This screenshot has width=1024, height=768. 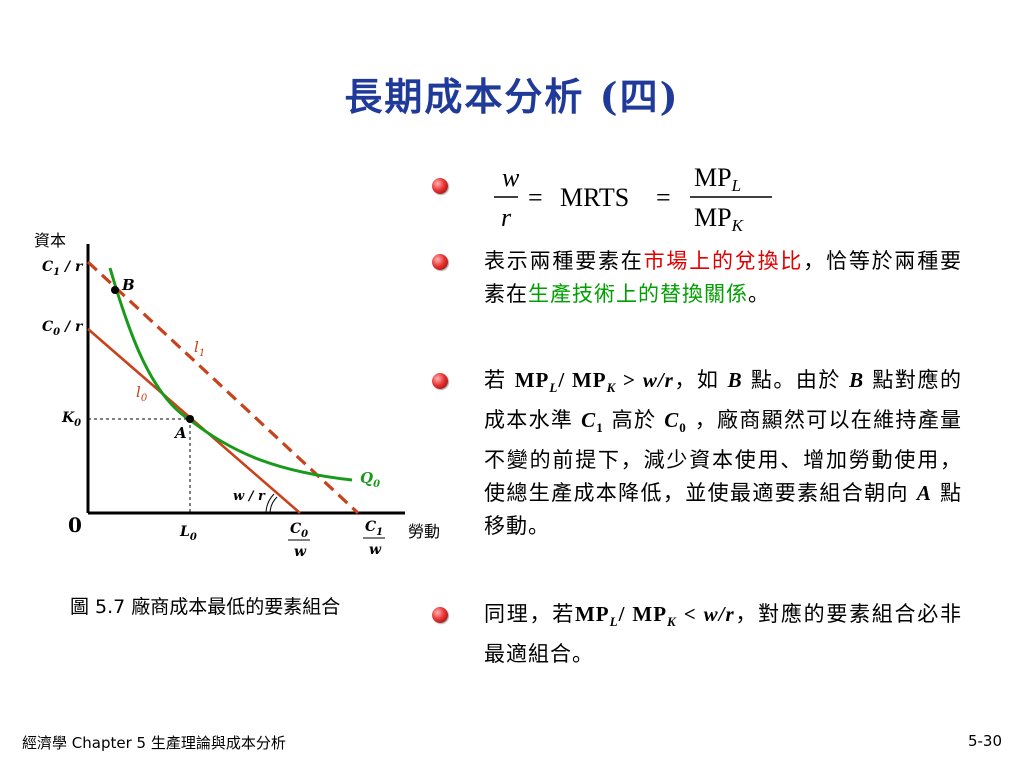 I want to click on q0-label: Q0, so click(x=370, y=479).